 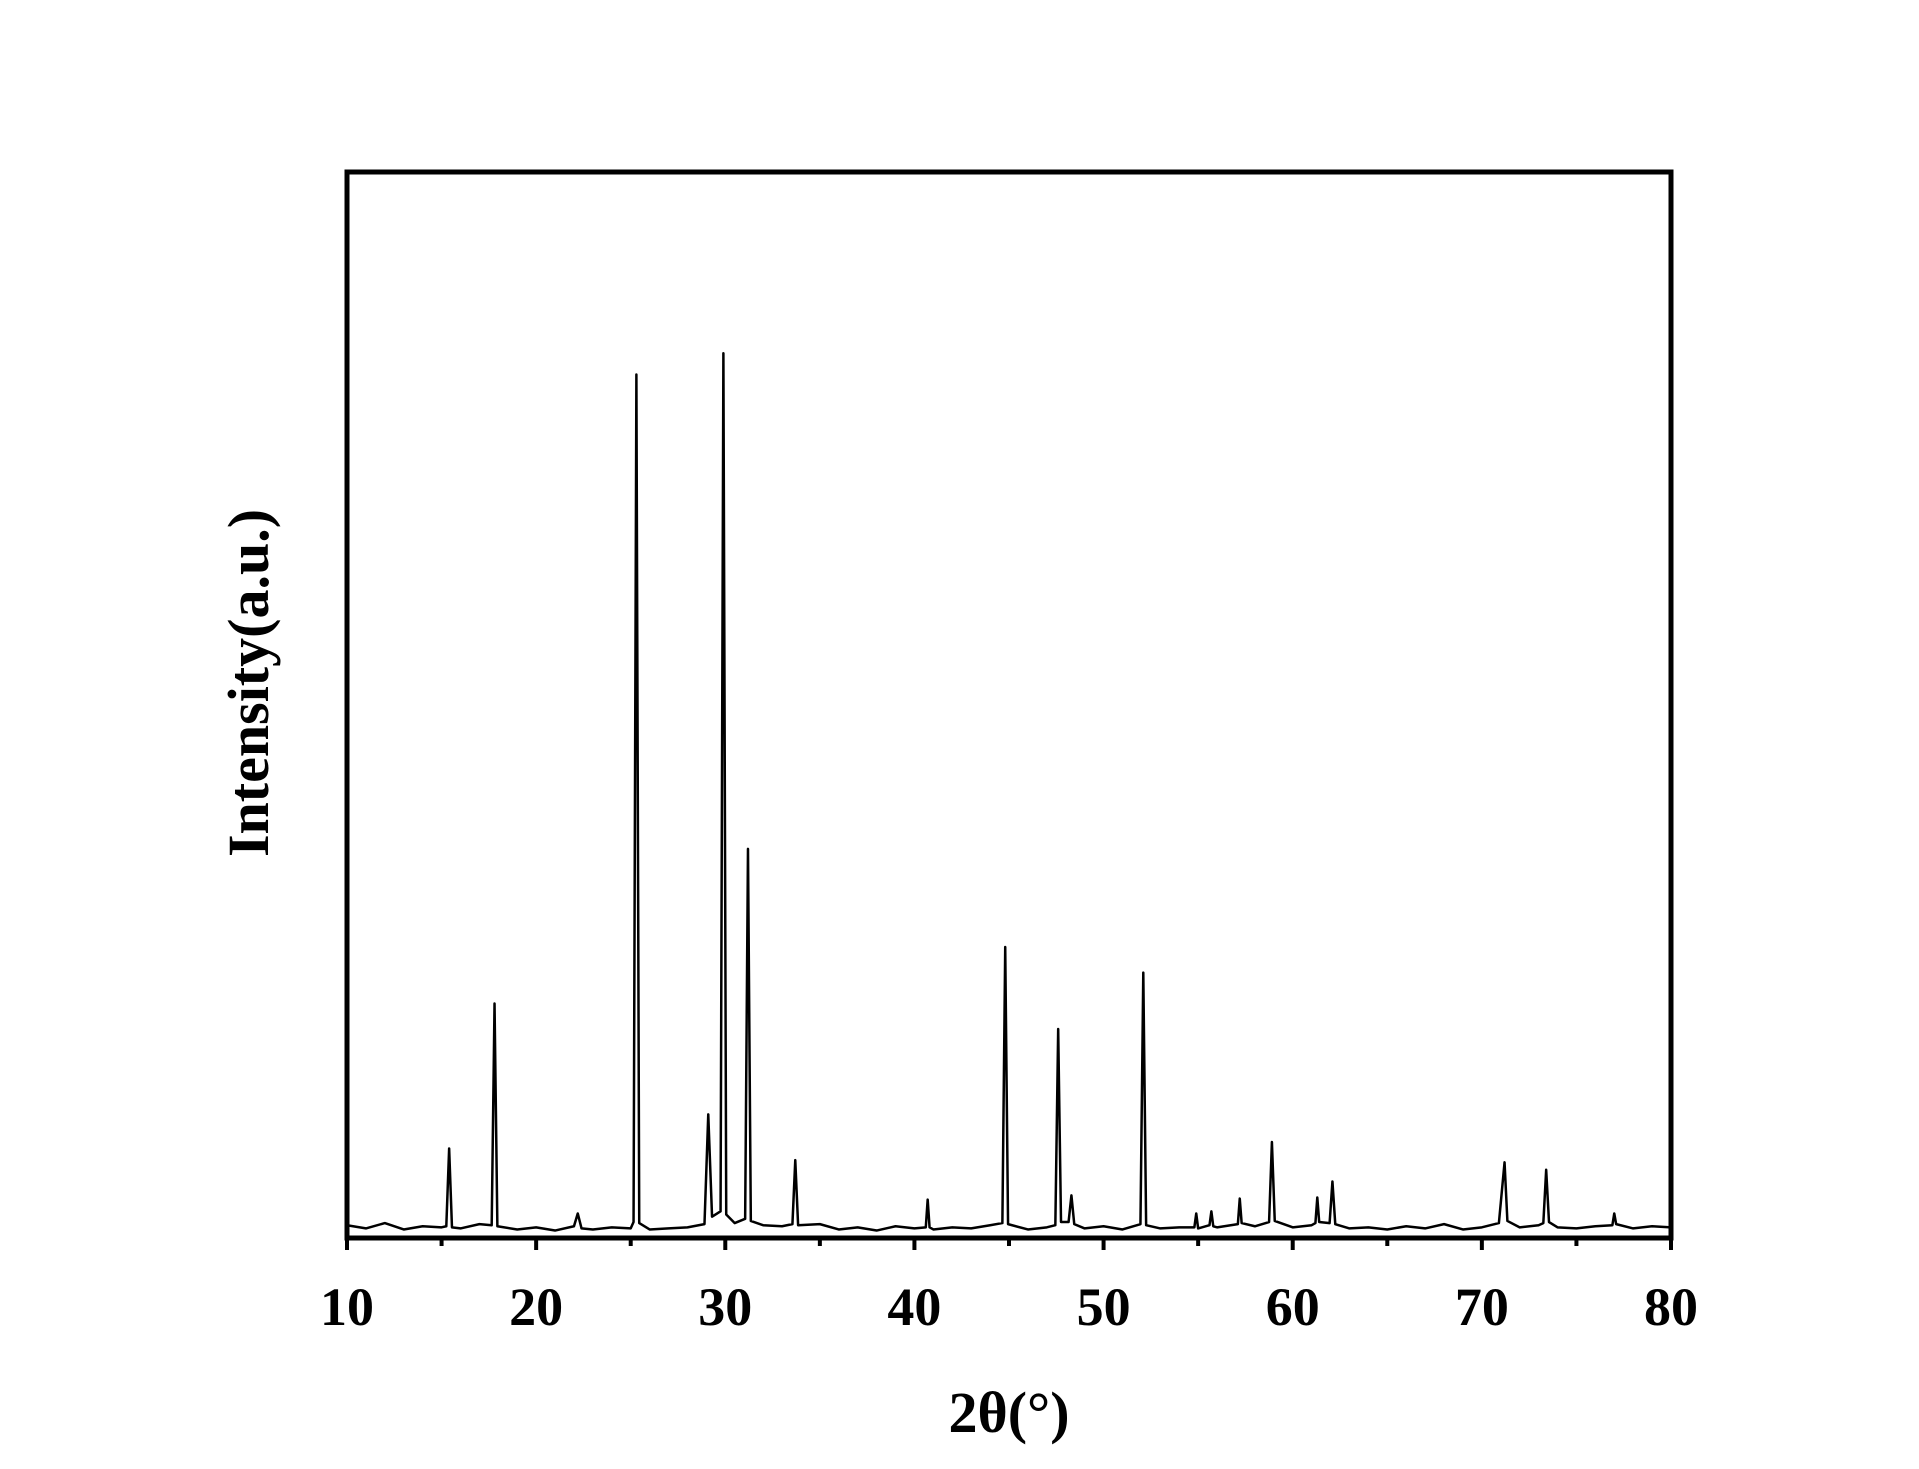 I want to click on x-tick-label: 70, so click(x=1482, y=1307).